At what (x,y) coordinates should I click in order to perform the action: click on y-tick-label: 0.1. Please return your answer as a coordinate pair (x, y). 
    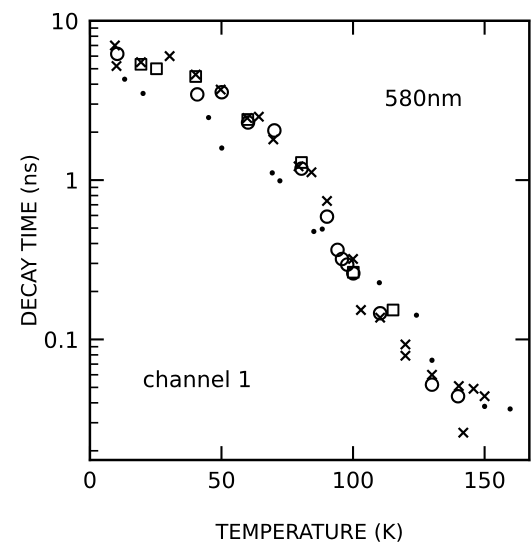
    Looking at the image, I should click on (60, 339).